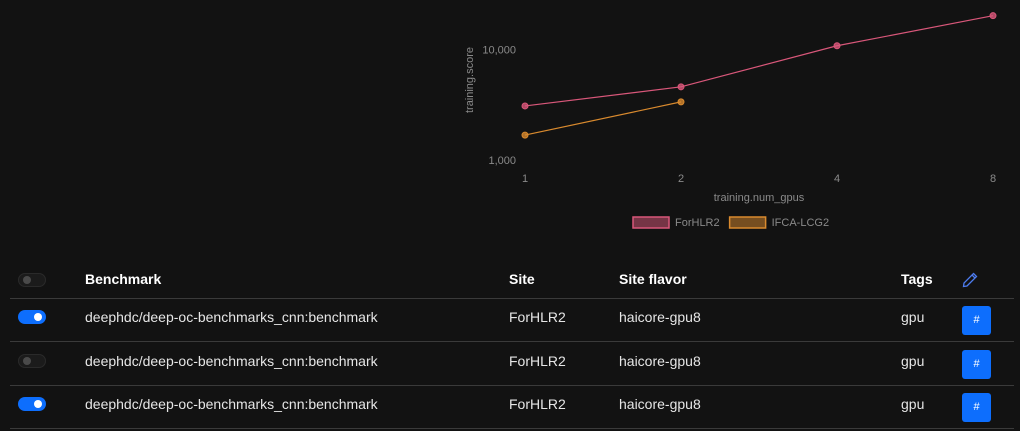 This screenshot has width=1020, height=431. Describe the element at coordinates (123, 279) in the screenshot. I see `column-header: Benchmark` at that location.